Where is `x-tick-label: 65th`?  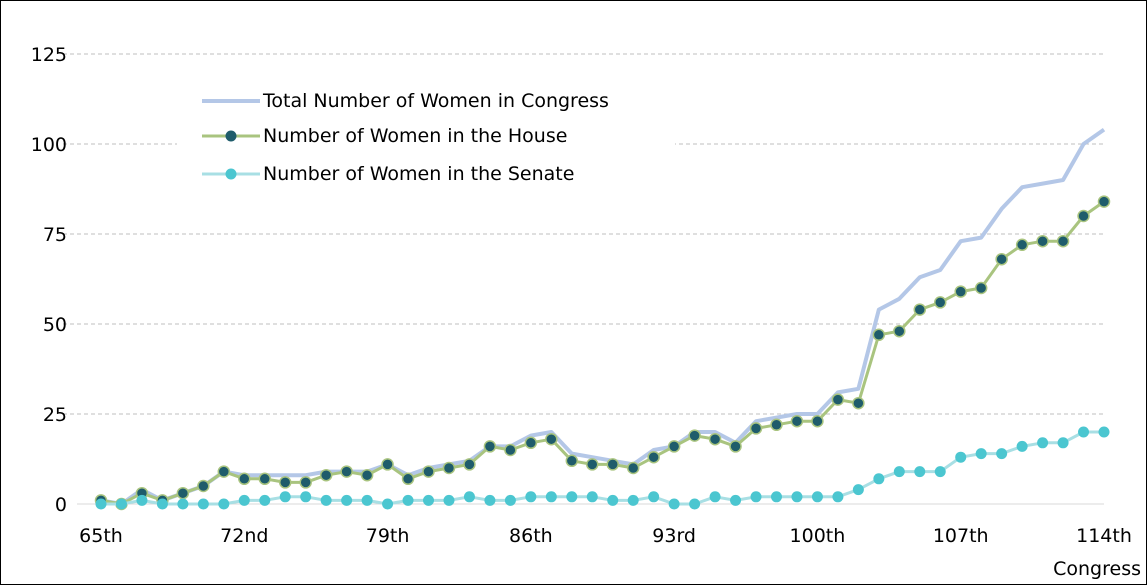
x-tick-label: 65th is located at coordinates (101, 536).